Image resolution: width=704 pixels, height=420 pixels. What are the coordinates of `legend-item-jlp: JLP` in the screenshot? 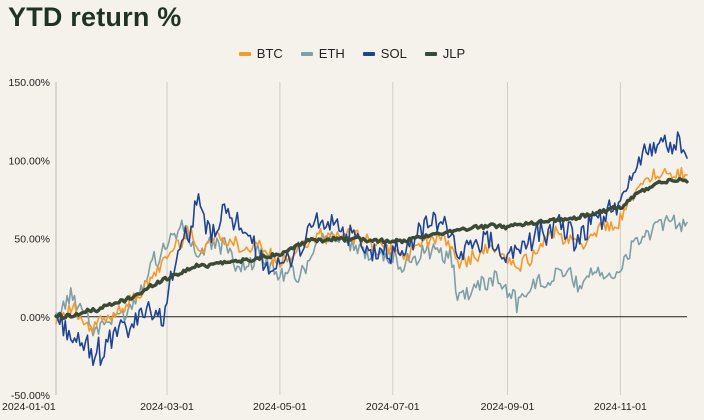 It's located at (445, 53).